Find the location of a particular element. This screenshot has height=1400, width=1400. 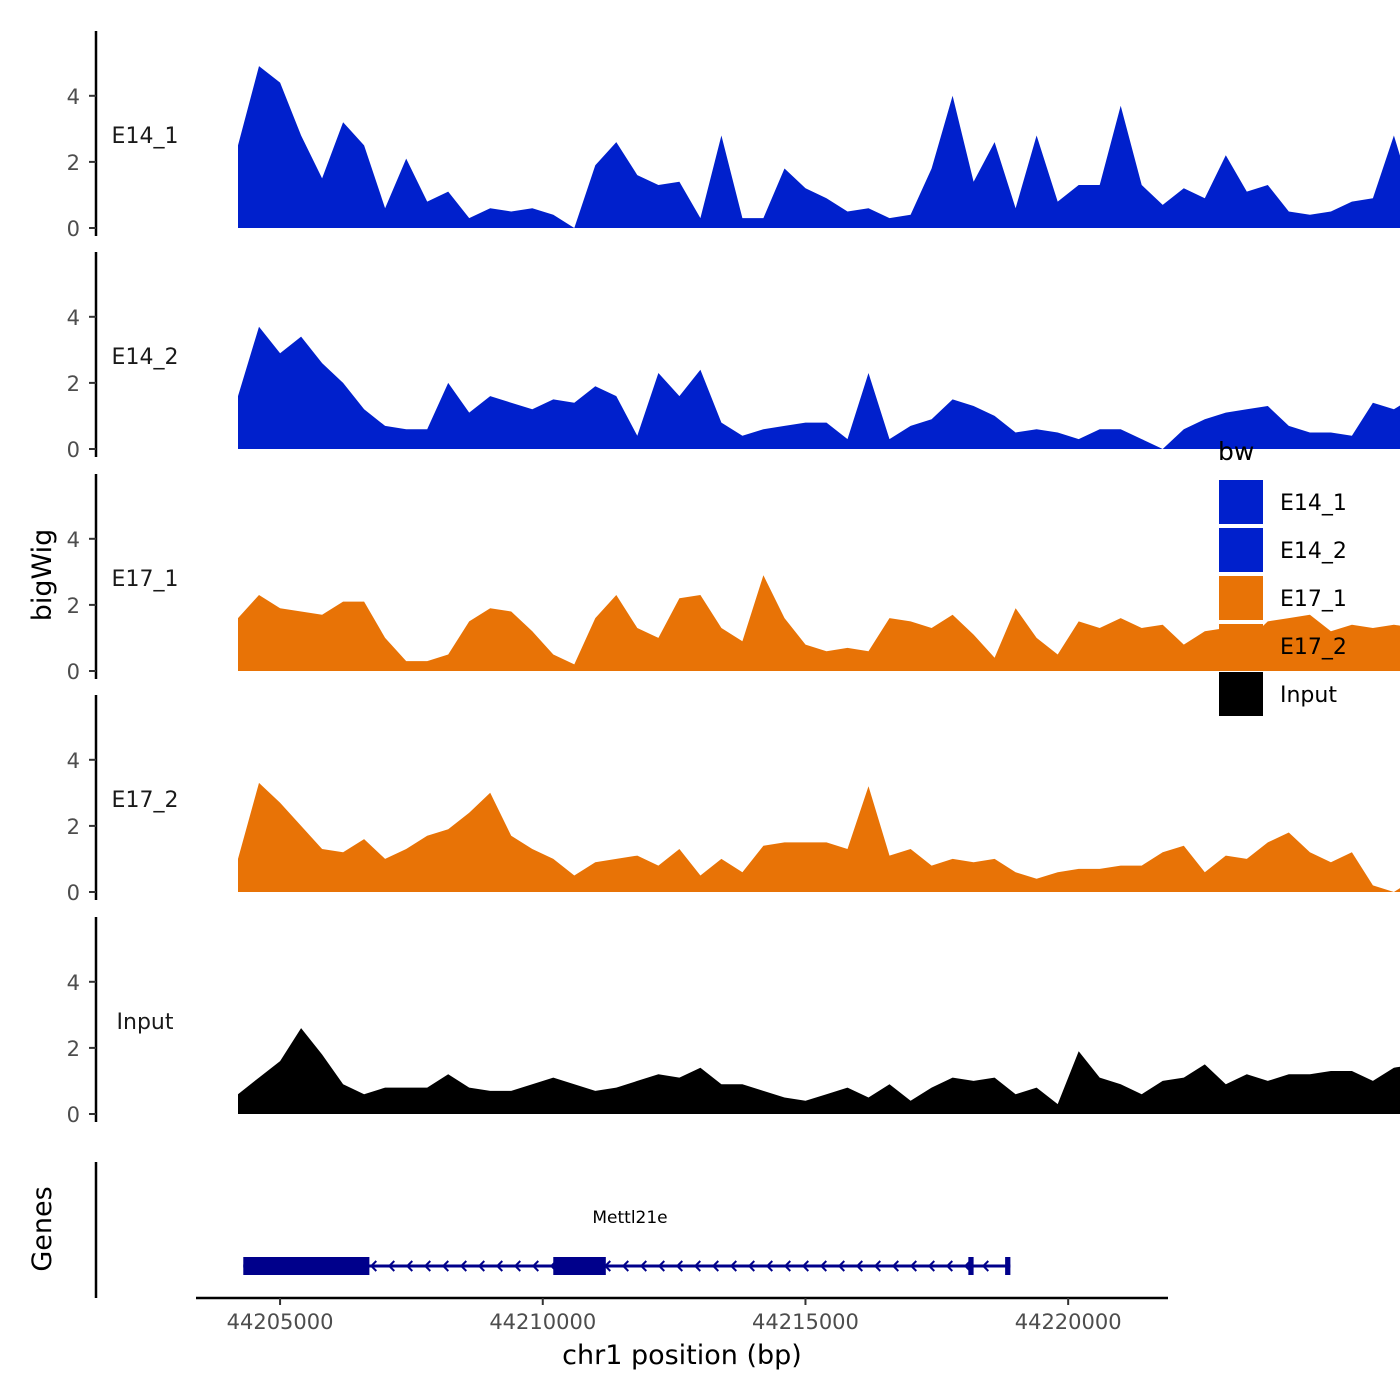

track-E14_1: 0 2 4 E14_1 is located at coordinates (733, 136).